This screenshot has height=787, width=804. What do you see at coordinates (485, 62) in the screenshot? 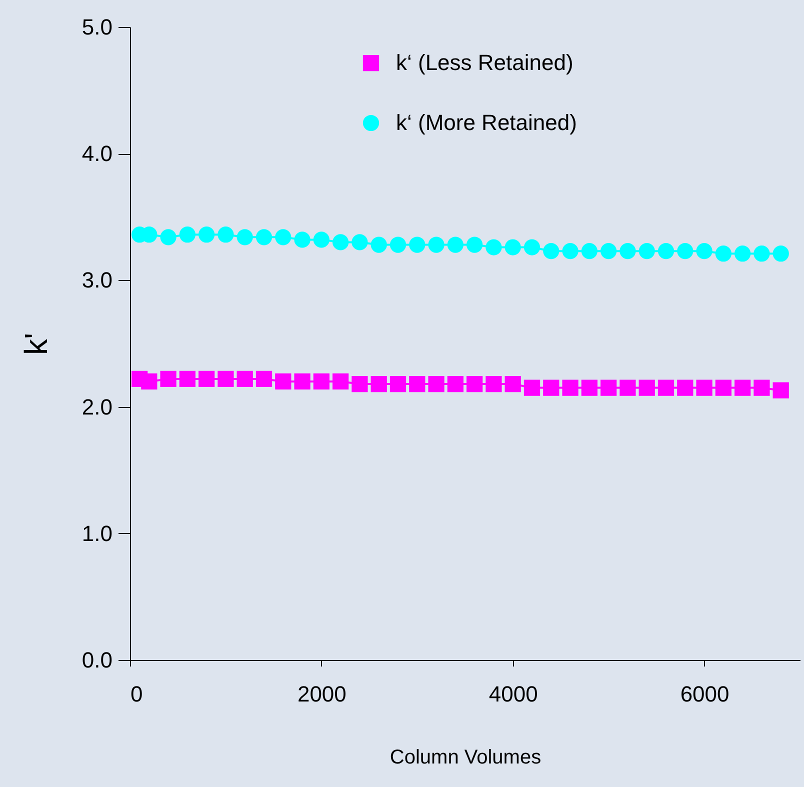
I see `legend-label: k‘ (Less Retained)` at bounding box center [485, 62].